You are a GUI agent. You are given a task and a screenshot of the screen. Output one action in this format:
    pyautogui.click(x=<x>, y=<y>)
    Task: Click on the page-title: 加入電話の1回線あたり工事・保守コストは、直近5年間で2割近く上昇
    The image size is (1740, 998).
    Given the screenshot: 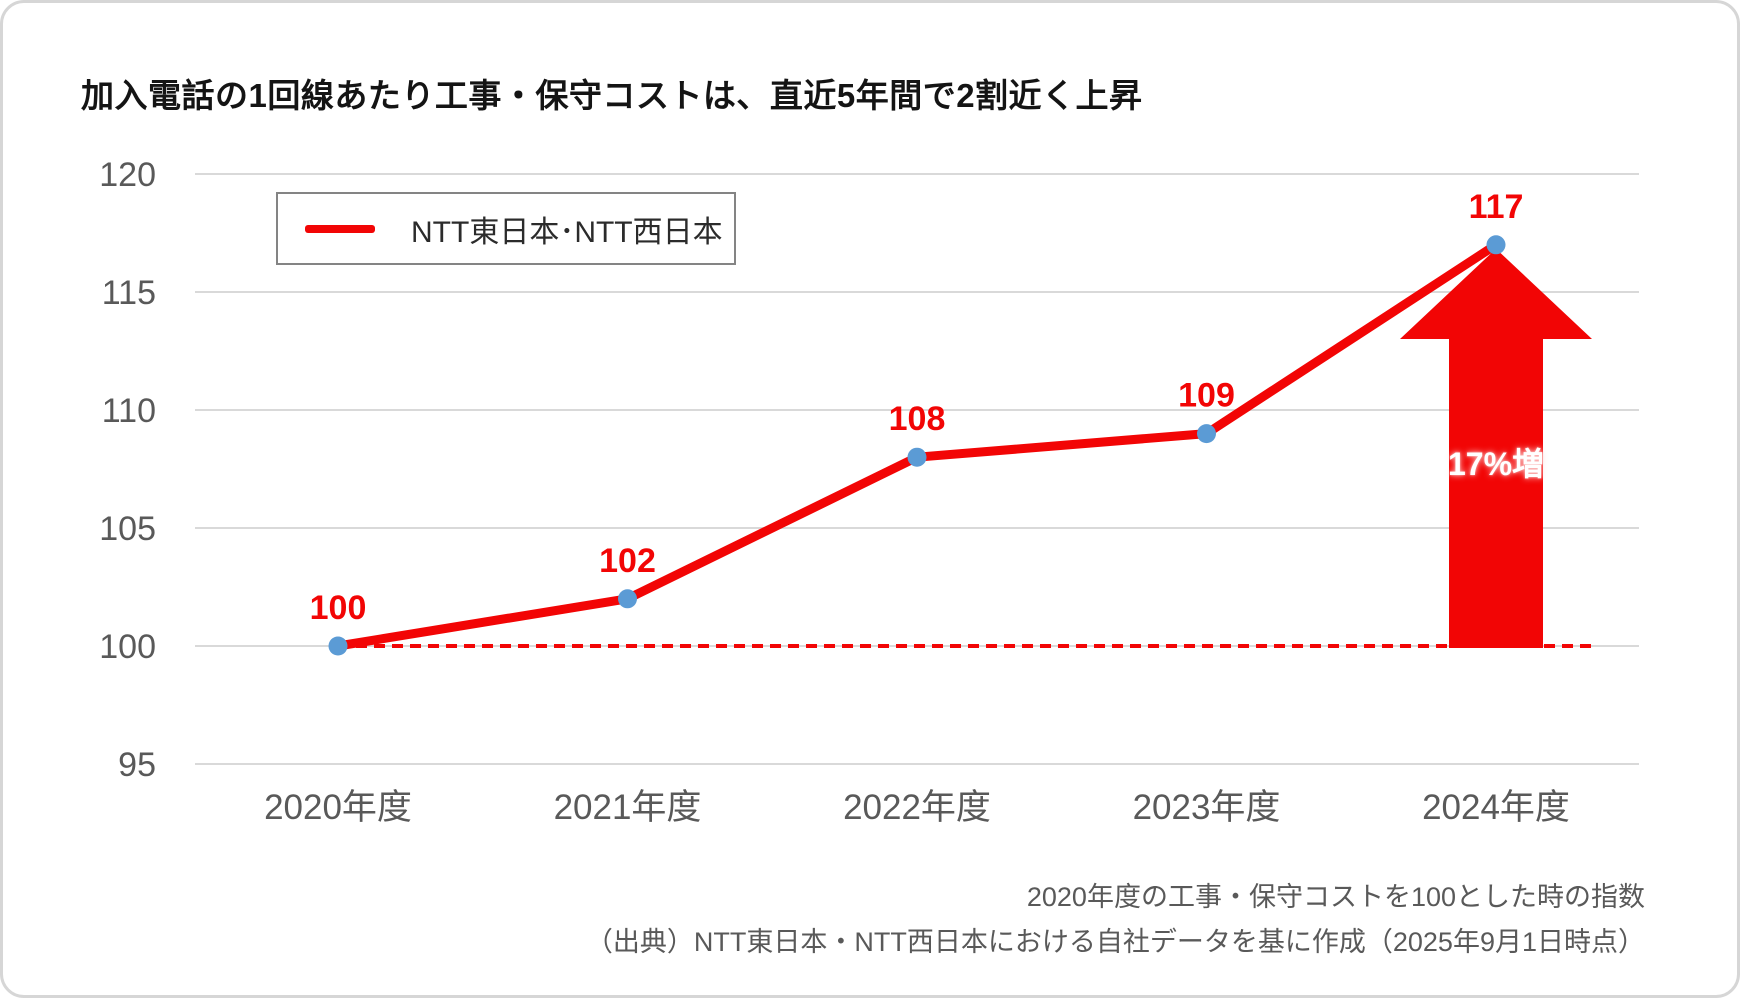 What is the action you would take?
    pyautogui.click(x=612, y=95)
    